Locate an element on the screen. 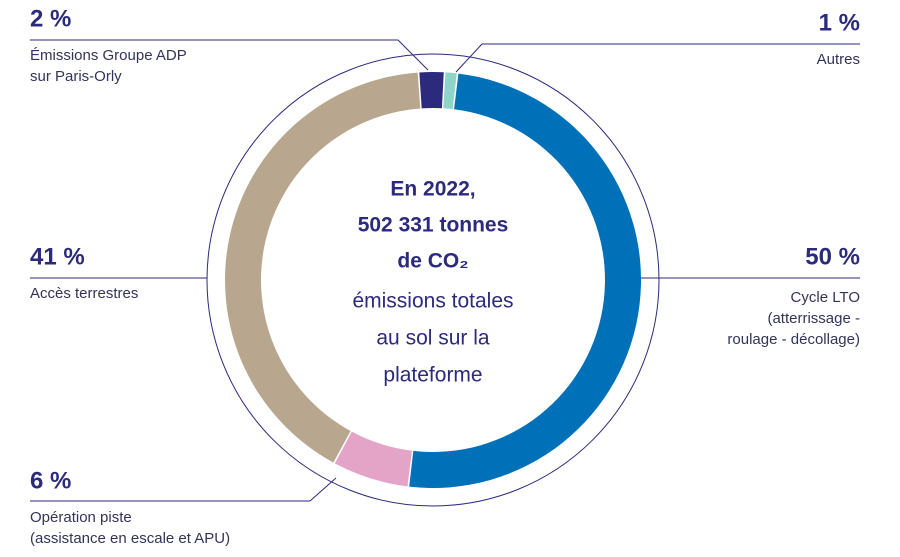 The height and width of the screenshot is (557, 900). center-text: au sol sur la is located at coordinates (433, 338).